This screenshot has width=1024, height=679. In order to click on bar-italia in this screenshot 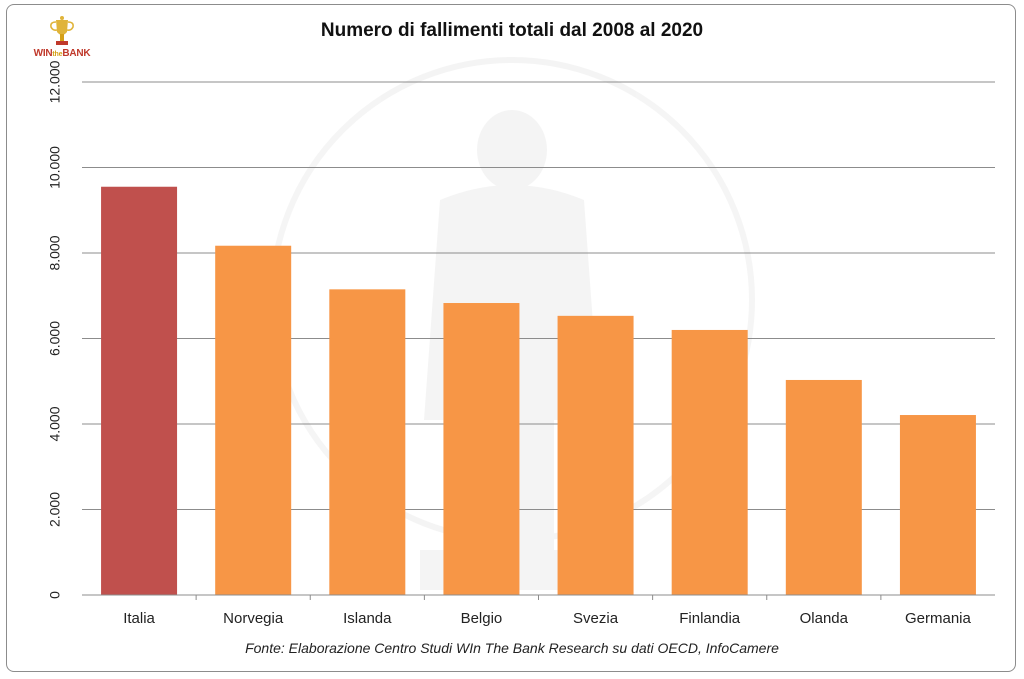, I will do `click(139, 391)`.